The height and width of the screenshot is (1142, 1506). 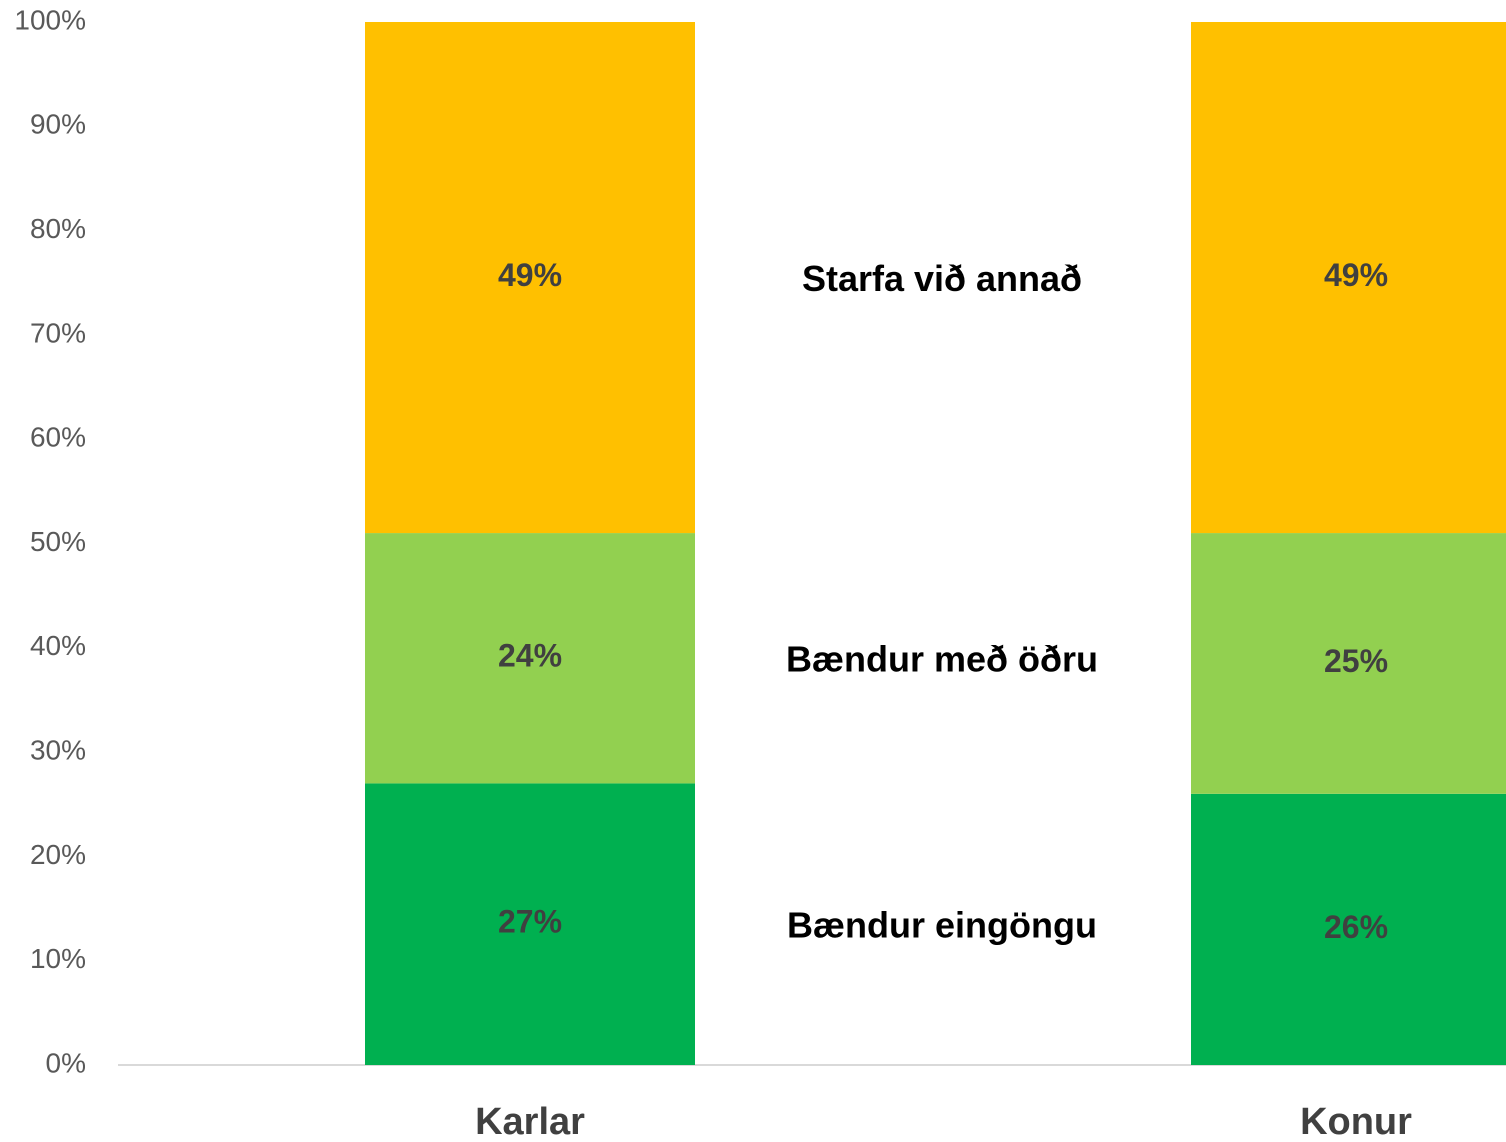 I want to click on y-tick-label: 50%, so click(x=58, y=541).